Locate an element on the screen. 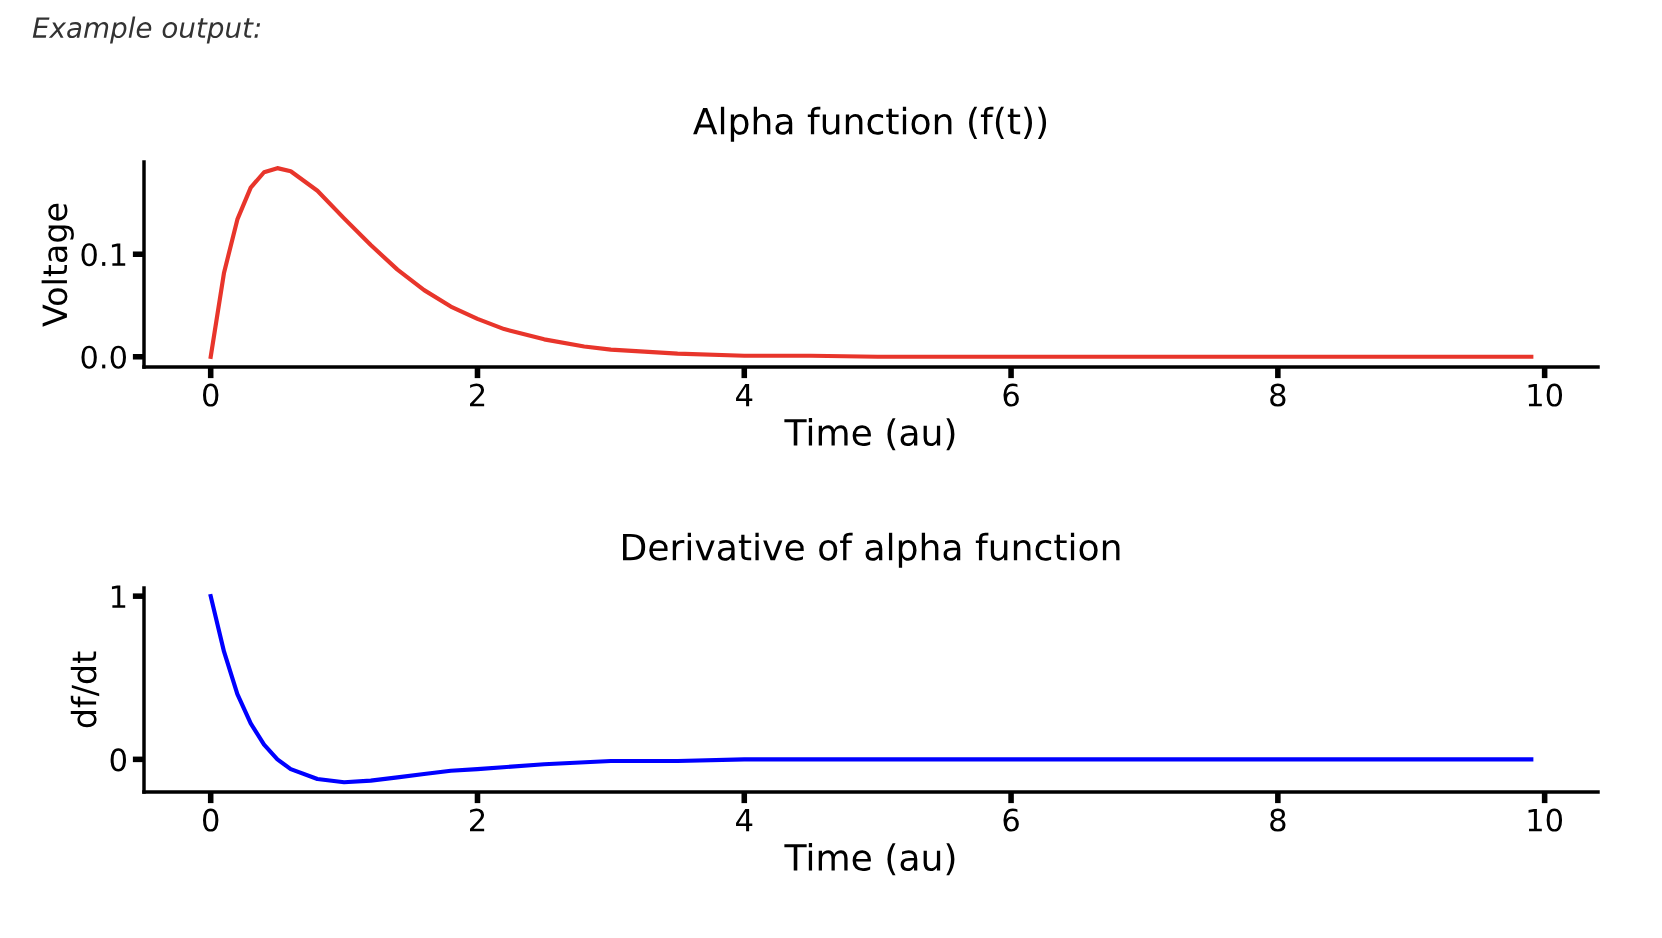  y-tick-label: 0 is located at coordinates (118, 760).